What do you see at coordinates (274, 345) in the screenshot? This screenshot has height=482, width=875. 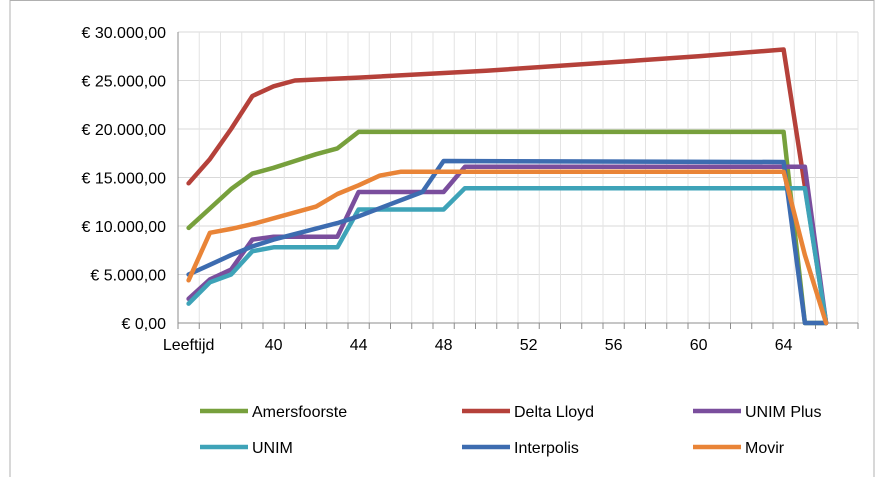 I see `x-tick-label: 40` at bounding box center [274, 345].